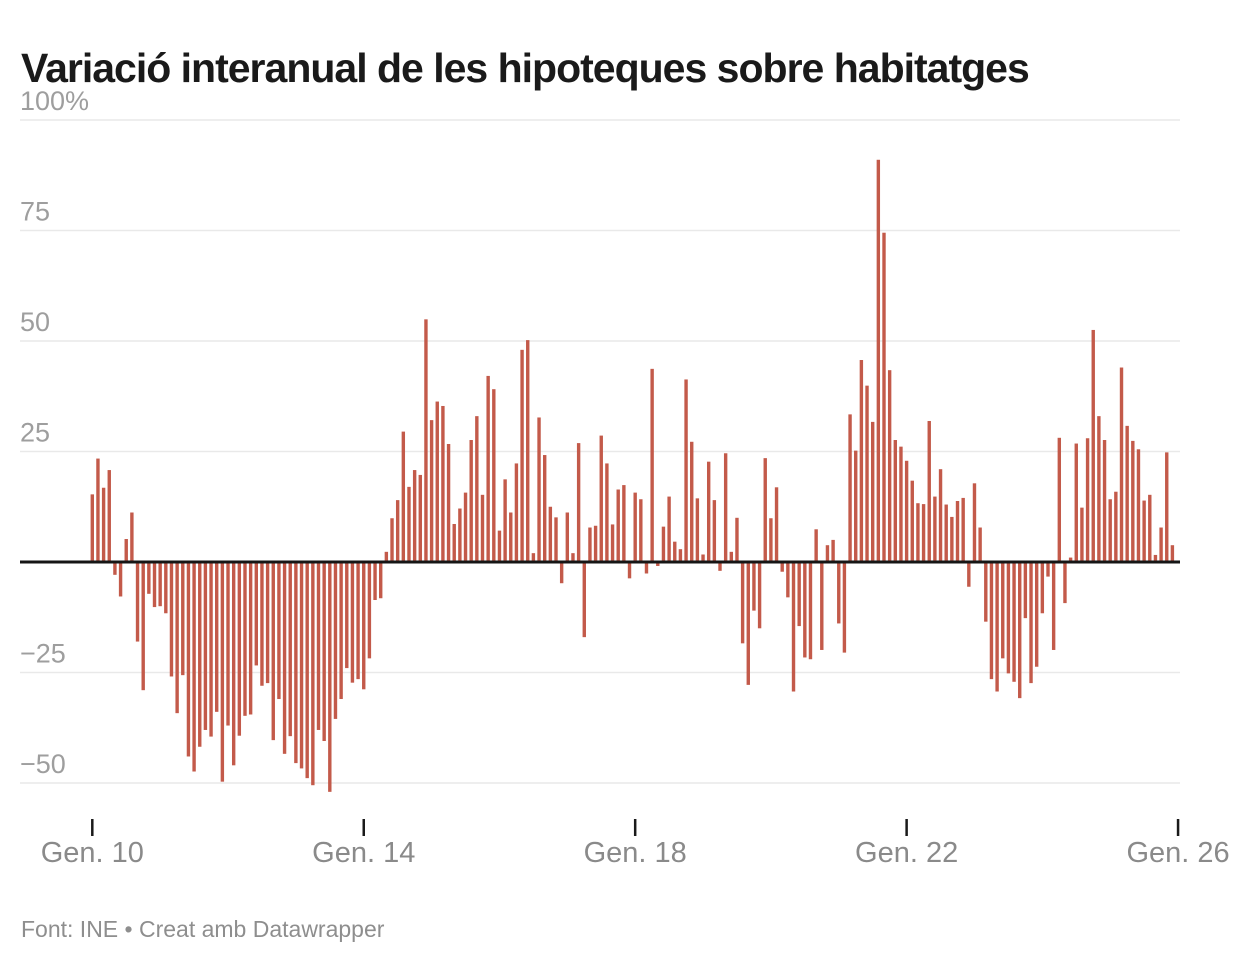 This screenshot has height=964, width=1240. What do you see at coordinates (35, 322) in the screenshot?
I see `y-axis-label: 50` at bounding box center [35, 322].